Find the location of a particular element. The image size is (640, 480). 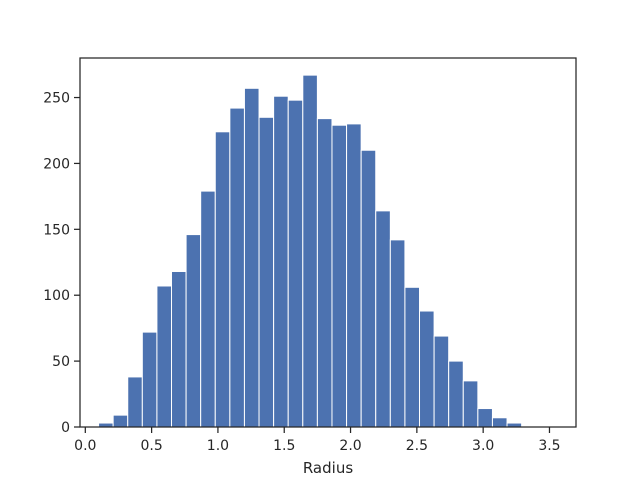

y-tick-label: 100 is located at coordinates (56, 296).